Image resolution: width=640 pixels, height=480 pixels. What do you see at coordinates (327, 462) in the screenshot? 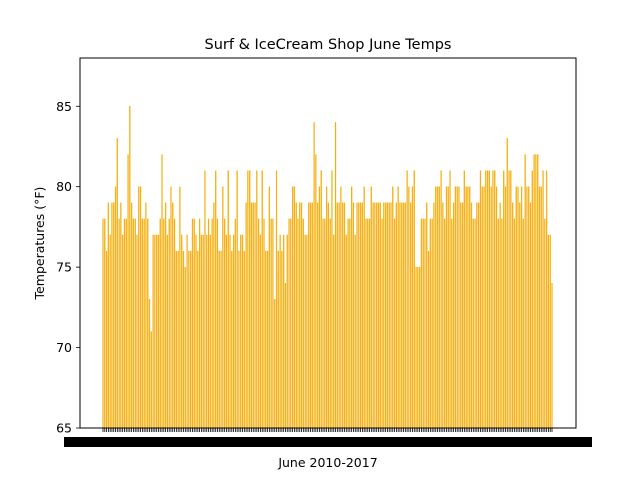
I see `x-axis-label: June 2010-2017` at bounding box center [327, 462].